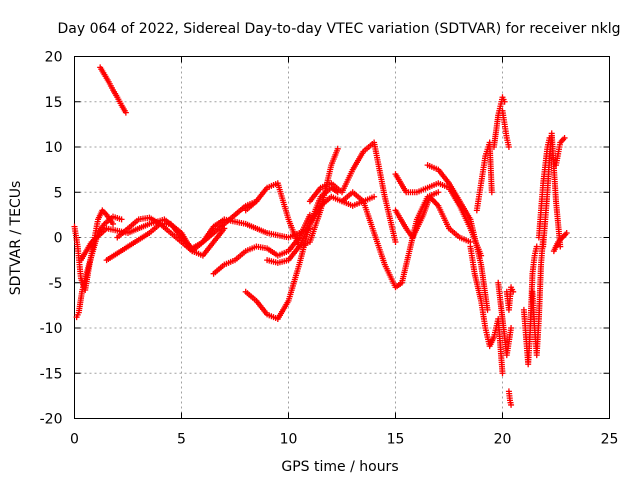 This screenshot has height=480, width=640. What do you see at coordinates (181, 440) in the screenshot?
I see `x-tick-label: 5` at bounding box center [181, 440].